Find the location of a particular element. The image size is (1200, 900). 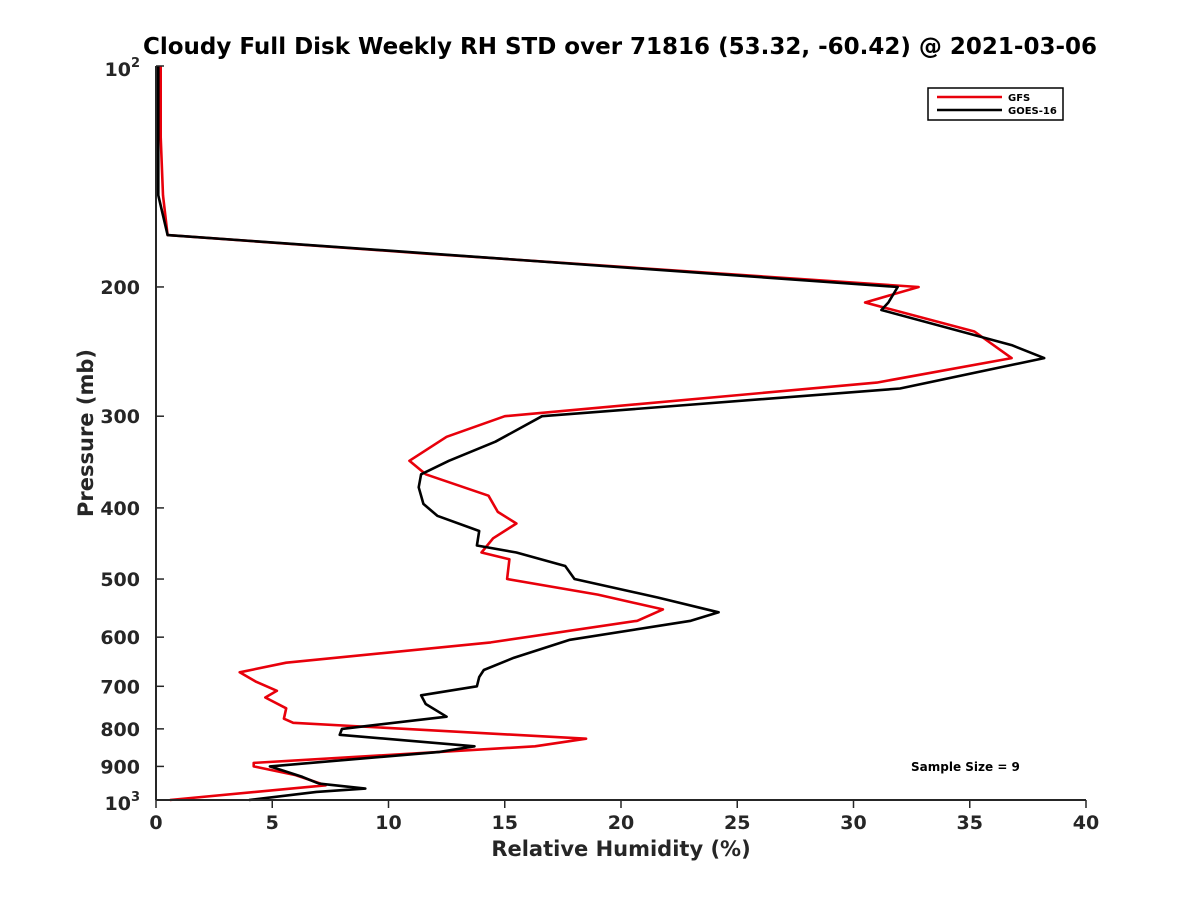

legend: GFS GOES-16 is located at coordinates (995, 104).